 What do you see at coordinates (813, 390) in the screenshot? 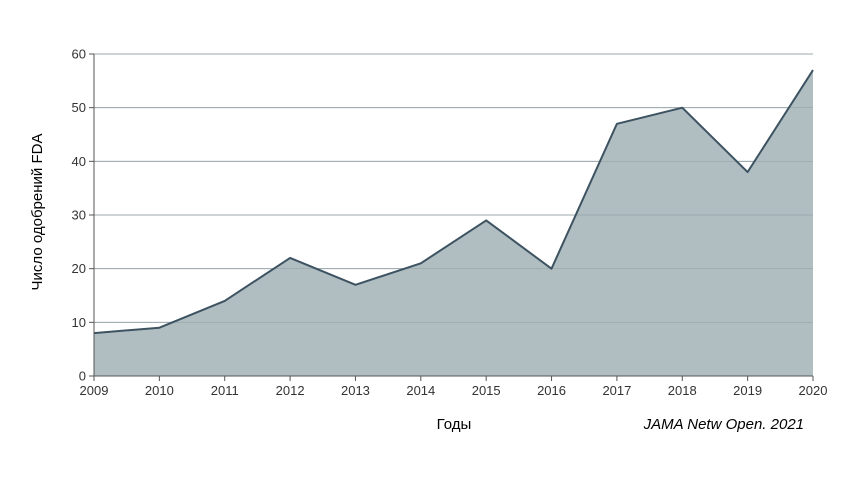
I see `x-tick-label-2020: 2020` at bounding box center [813, 390].